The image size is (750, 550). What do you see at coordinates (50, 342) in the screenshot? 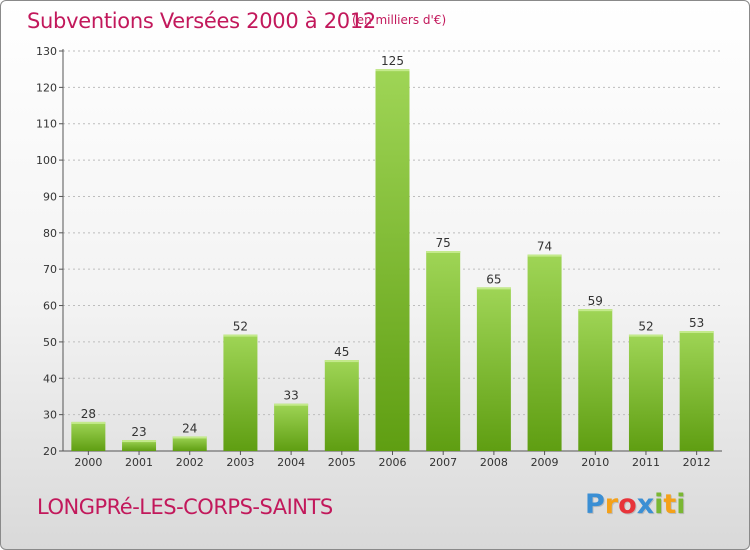
I see `y-tick-label: 50` at bounding box center [50, 342].